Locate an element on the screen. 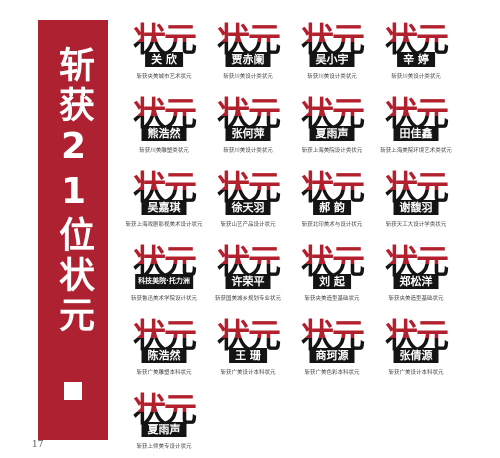  winner-card: 状元王 珊斩获广美设计本科状元 is located at coordinates (248, 351).